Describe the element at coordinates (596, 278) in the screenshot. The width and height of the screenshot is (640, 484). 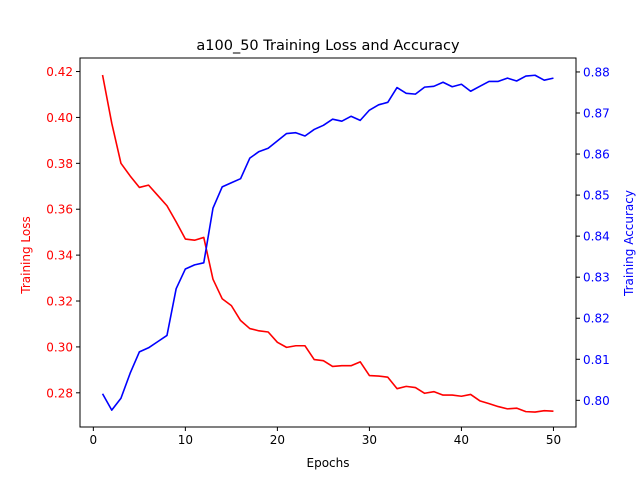
I see `right-tick-label: 0.83` at that location.